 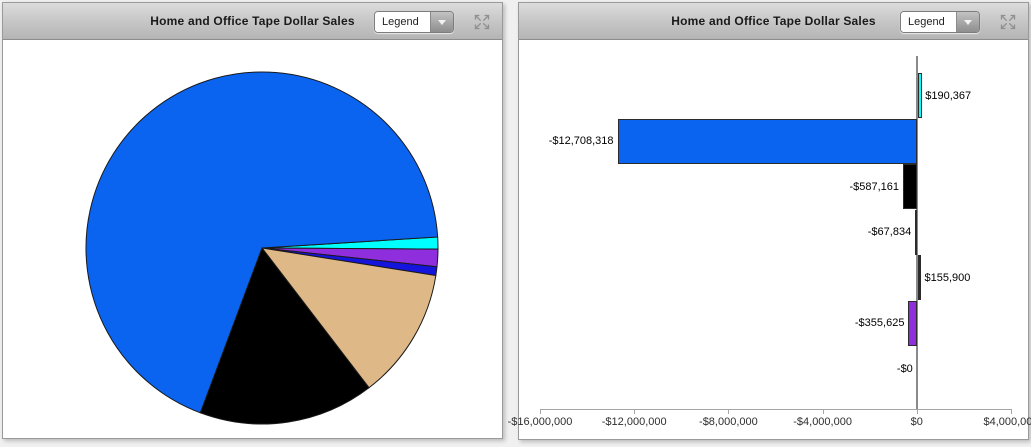 I want to click on pie-panel-header: Home and Office Tape Dollar Sales Legend, so click(x=252, y=21).